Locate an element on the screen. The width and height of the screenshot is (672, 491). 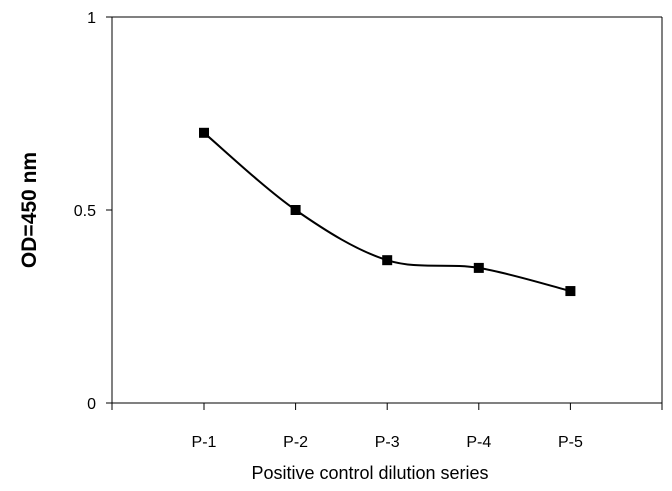
x-tick-label: P-4 is located at coordinates (478, 442).